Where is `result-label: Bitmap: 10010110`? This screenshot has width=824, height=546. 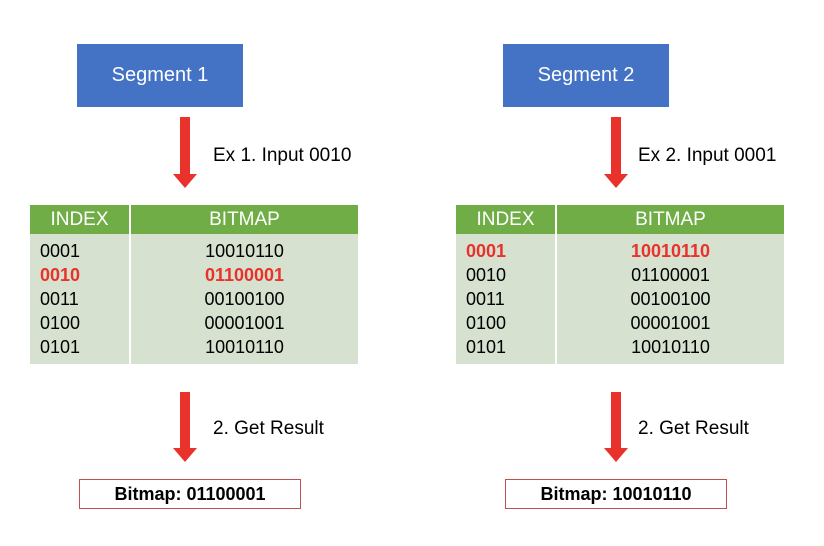 result-label: Bitmap: 10010110 is located at coordinates (616, 493).